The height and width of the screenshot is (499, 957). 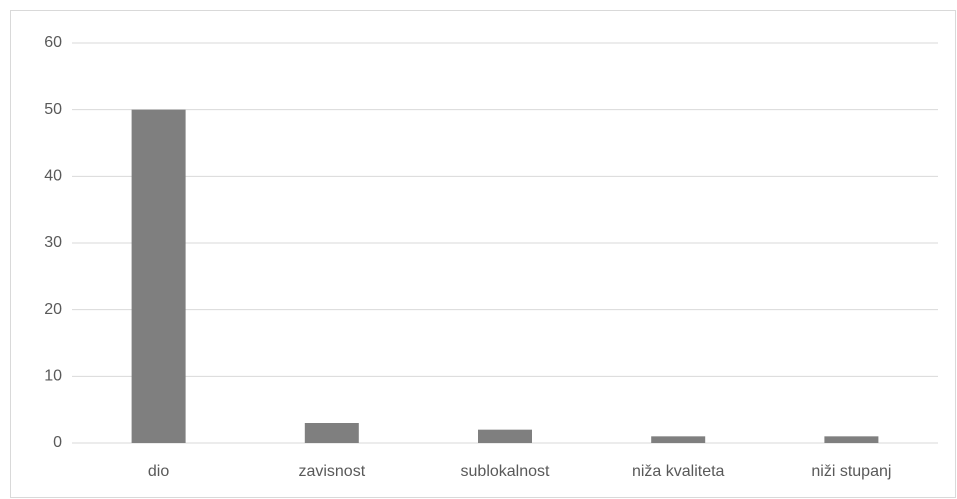 What do you see at coordinates (53, 109) in the screenshot?
I see `y-tick-label: 50` at bounding box center [53, 109].